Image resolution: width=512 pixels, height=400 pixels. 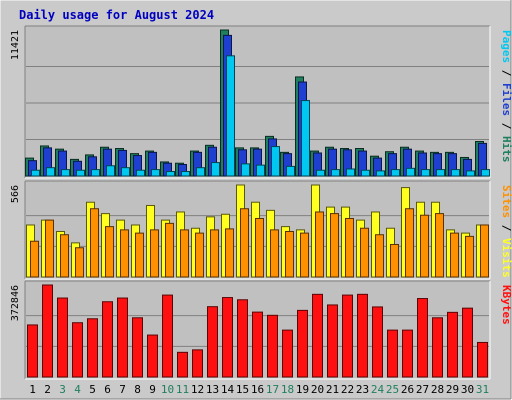 I want to click on x-tick-label-day-17: 17, so click(x=272, y=389).